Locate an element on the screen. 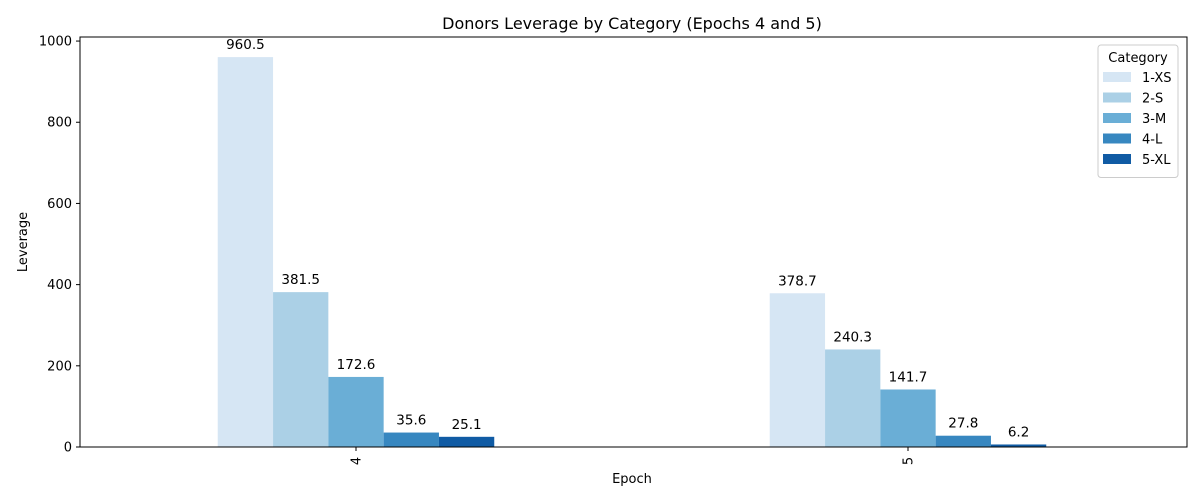  y-tick-label-200: 200 is located at coordinates (59, 366).